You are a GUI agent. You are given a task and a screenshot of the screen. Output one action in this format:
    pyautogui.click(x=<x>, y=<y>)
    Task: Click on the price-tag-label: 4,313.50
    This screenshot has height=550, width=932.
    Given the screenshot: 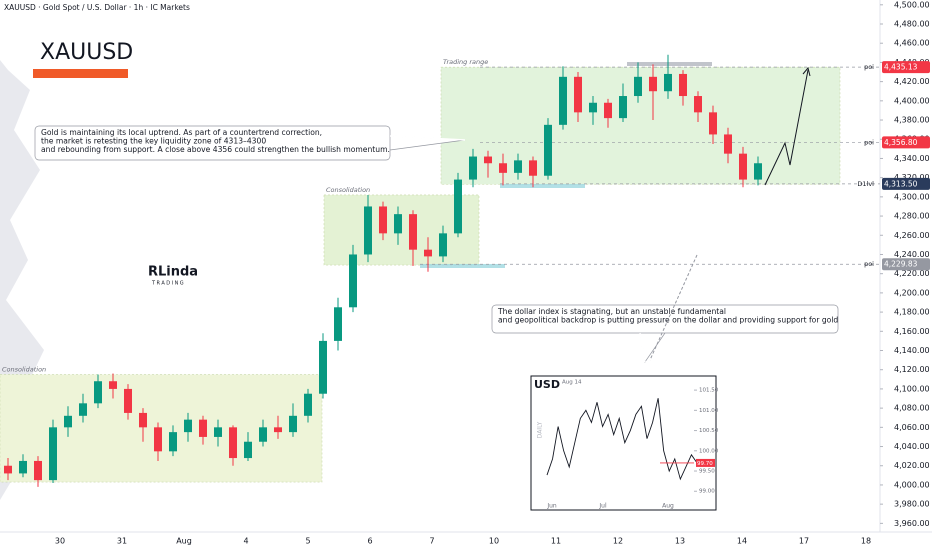 What is the action you would take?
    pyautogui.click(x=901, y=183)
    